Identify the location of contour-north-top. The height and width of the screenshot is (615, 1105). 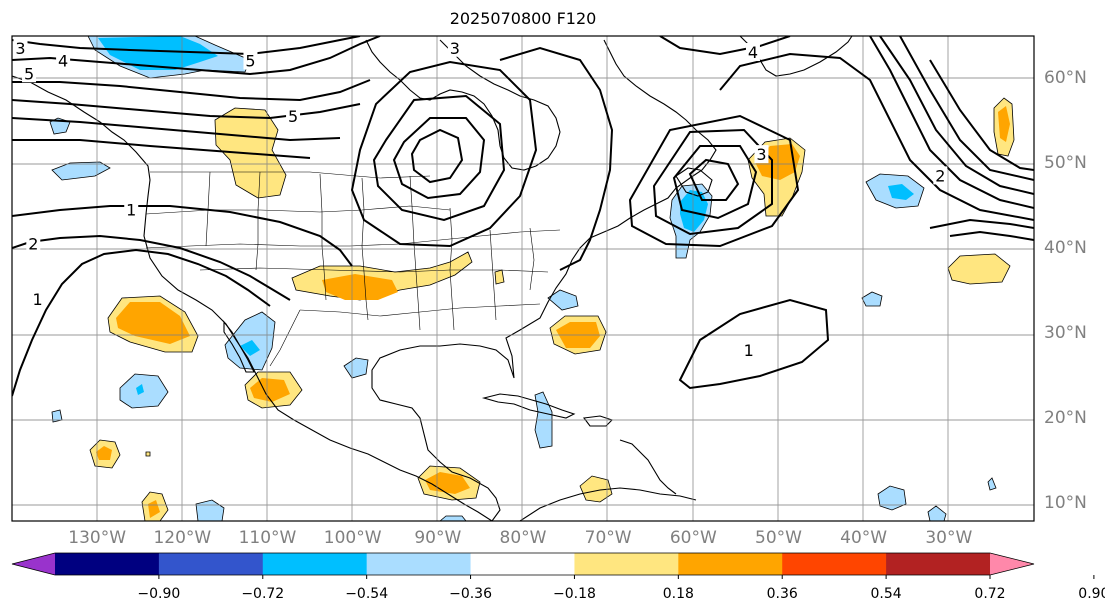
(725, 46).